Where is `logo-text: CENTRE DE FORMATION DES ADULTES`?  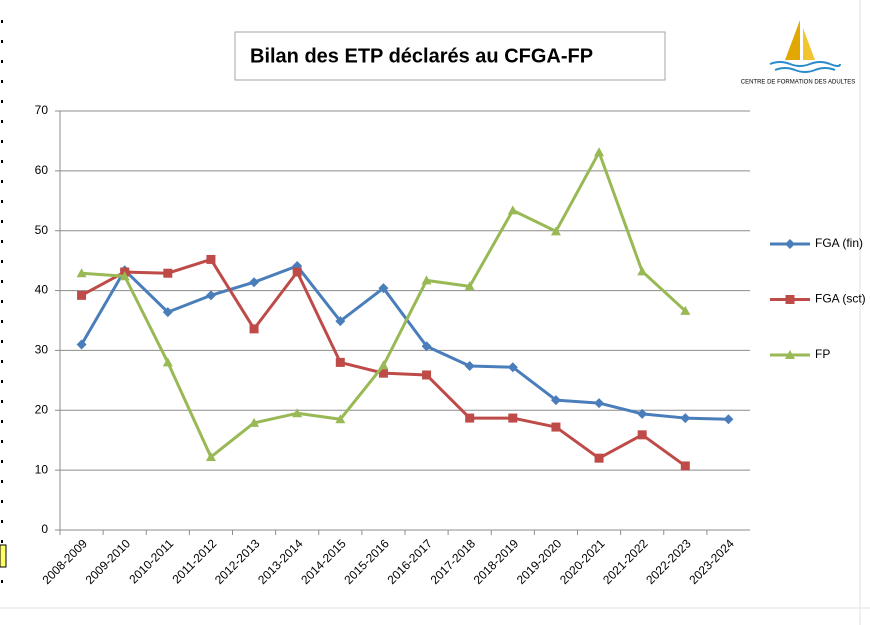 logo-text: CENTRE DE FORMATION DES ADULTES is located at coordinates (798, 83).